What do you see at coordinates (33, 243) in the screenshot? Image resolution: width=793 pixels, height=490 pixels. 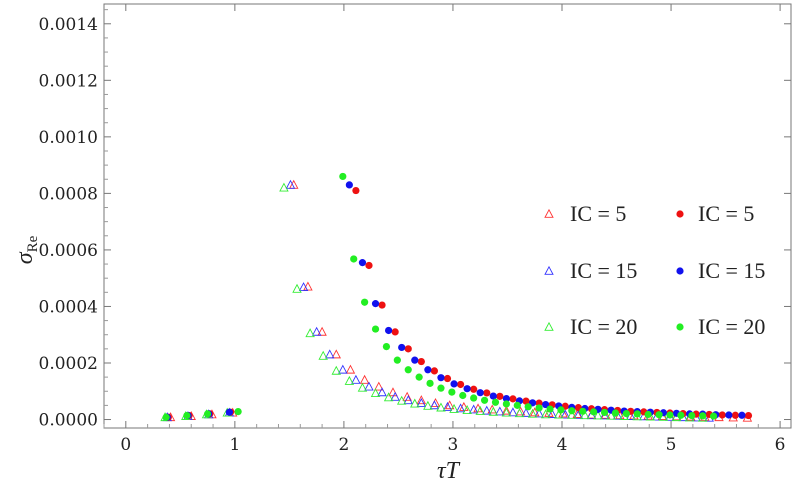 I see `y-axis-label-sub: Re` at bounding box center [33, 243].